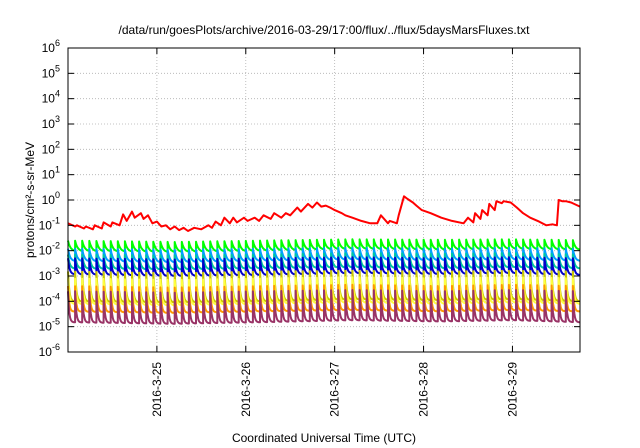 This screenshot has height=448, width=640. I want to click on x-tick-label: 2016-3-28, so click(424, 389).